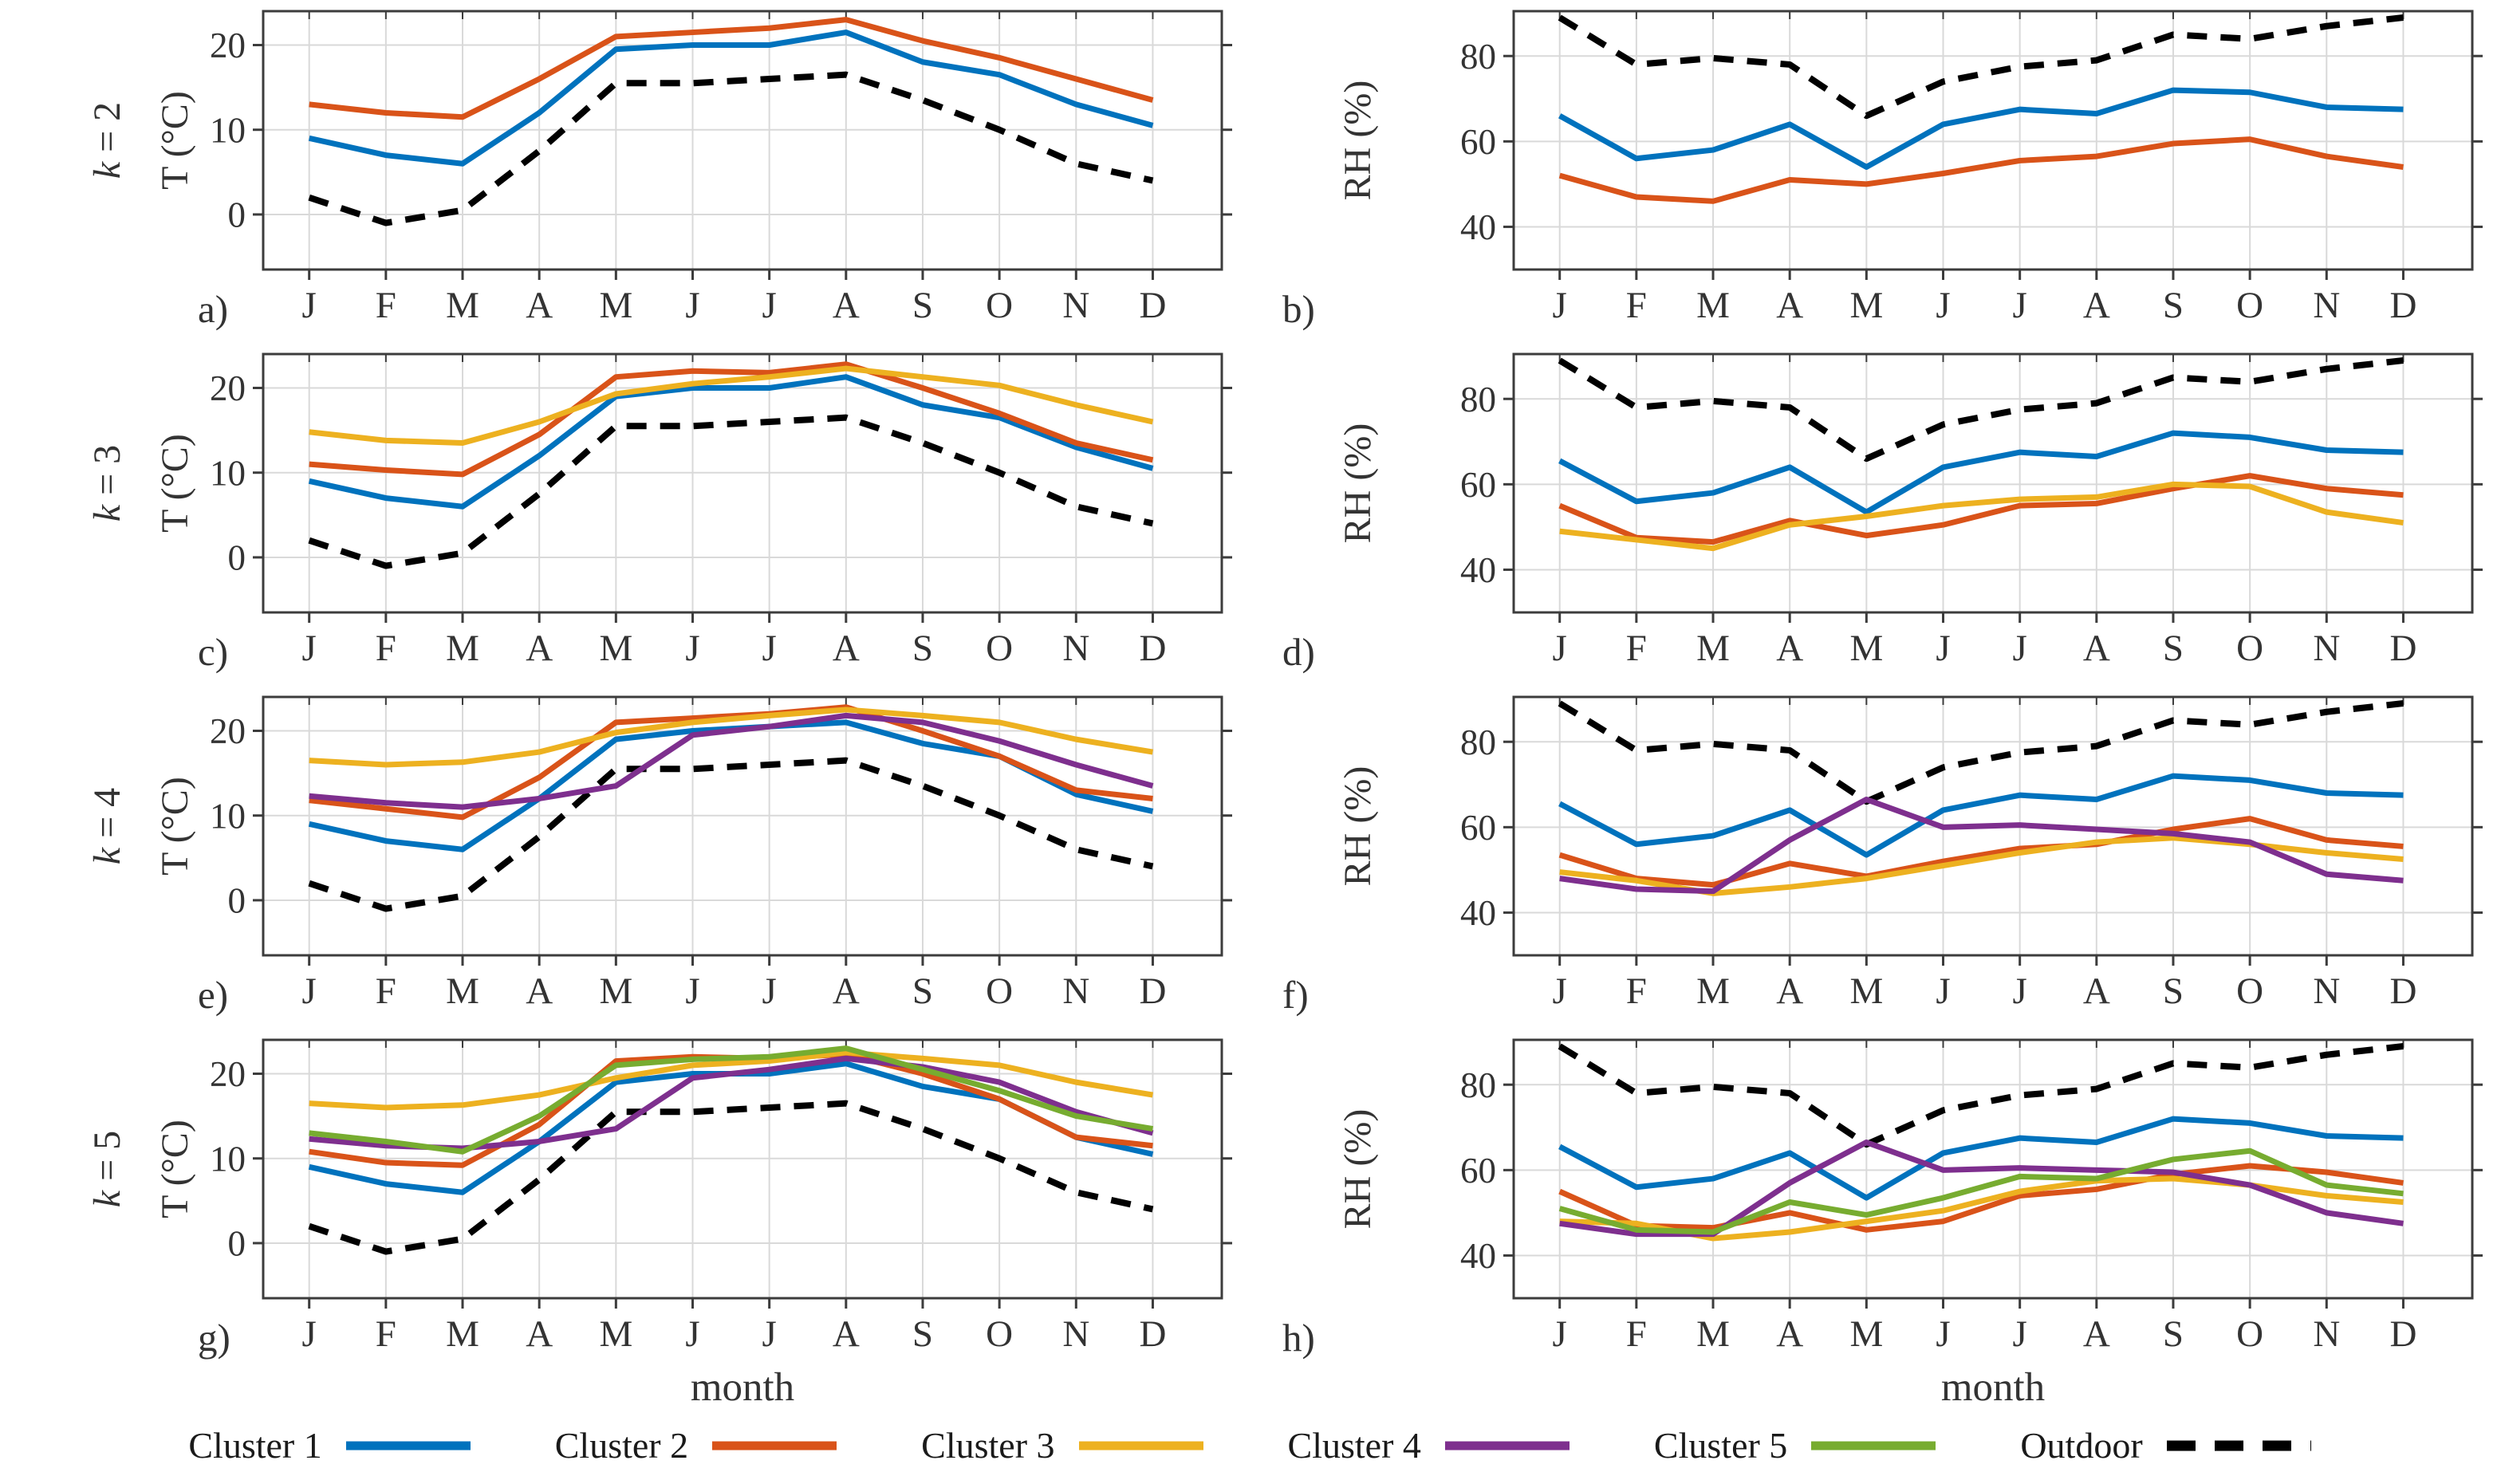 Image resolution: width=2501 pixels, height=1484 pixels. Describe the element at coordinates (107, 141) in the screenshot. I see `row-label-k: k = 2` at that location.